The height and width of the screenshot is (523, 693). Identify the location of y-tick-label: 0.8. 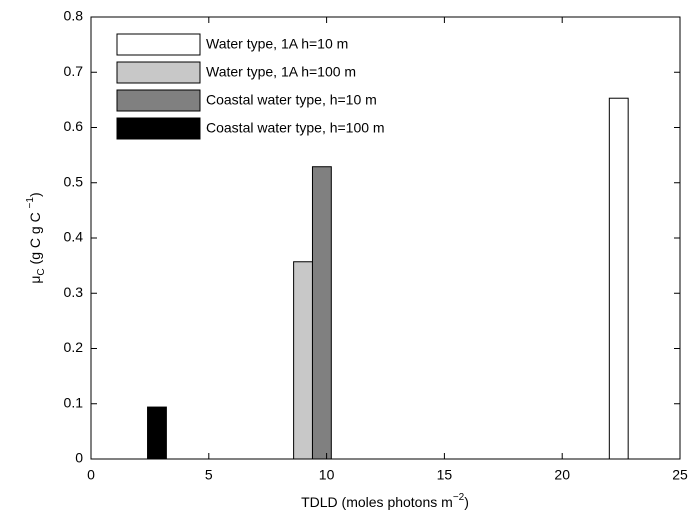
(74, 16).